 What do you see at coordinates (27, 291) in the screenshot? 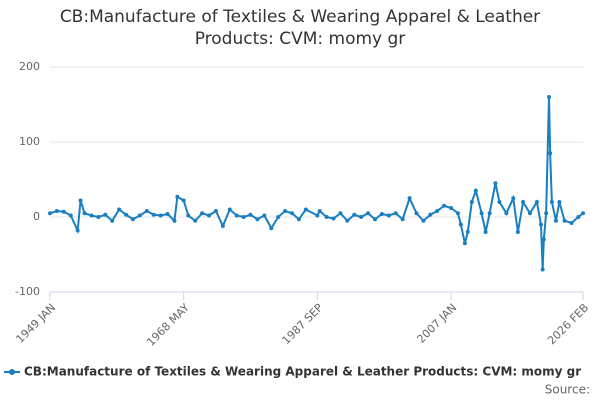
I see `y-tick-label: -100` at bounding box center [27, 291].